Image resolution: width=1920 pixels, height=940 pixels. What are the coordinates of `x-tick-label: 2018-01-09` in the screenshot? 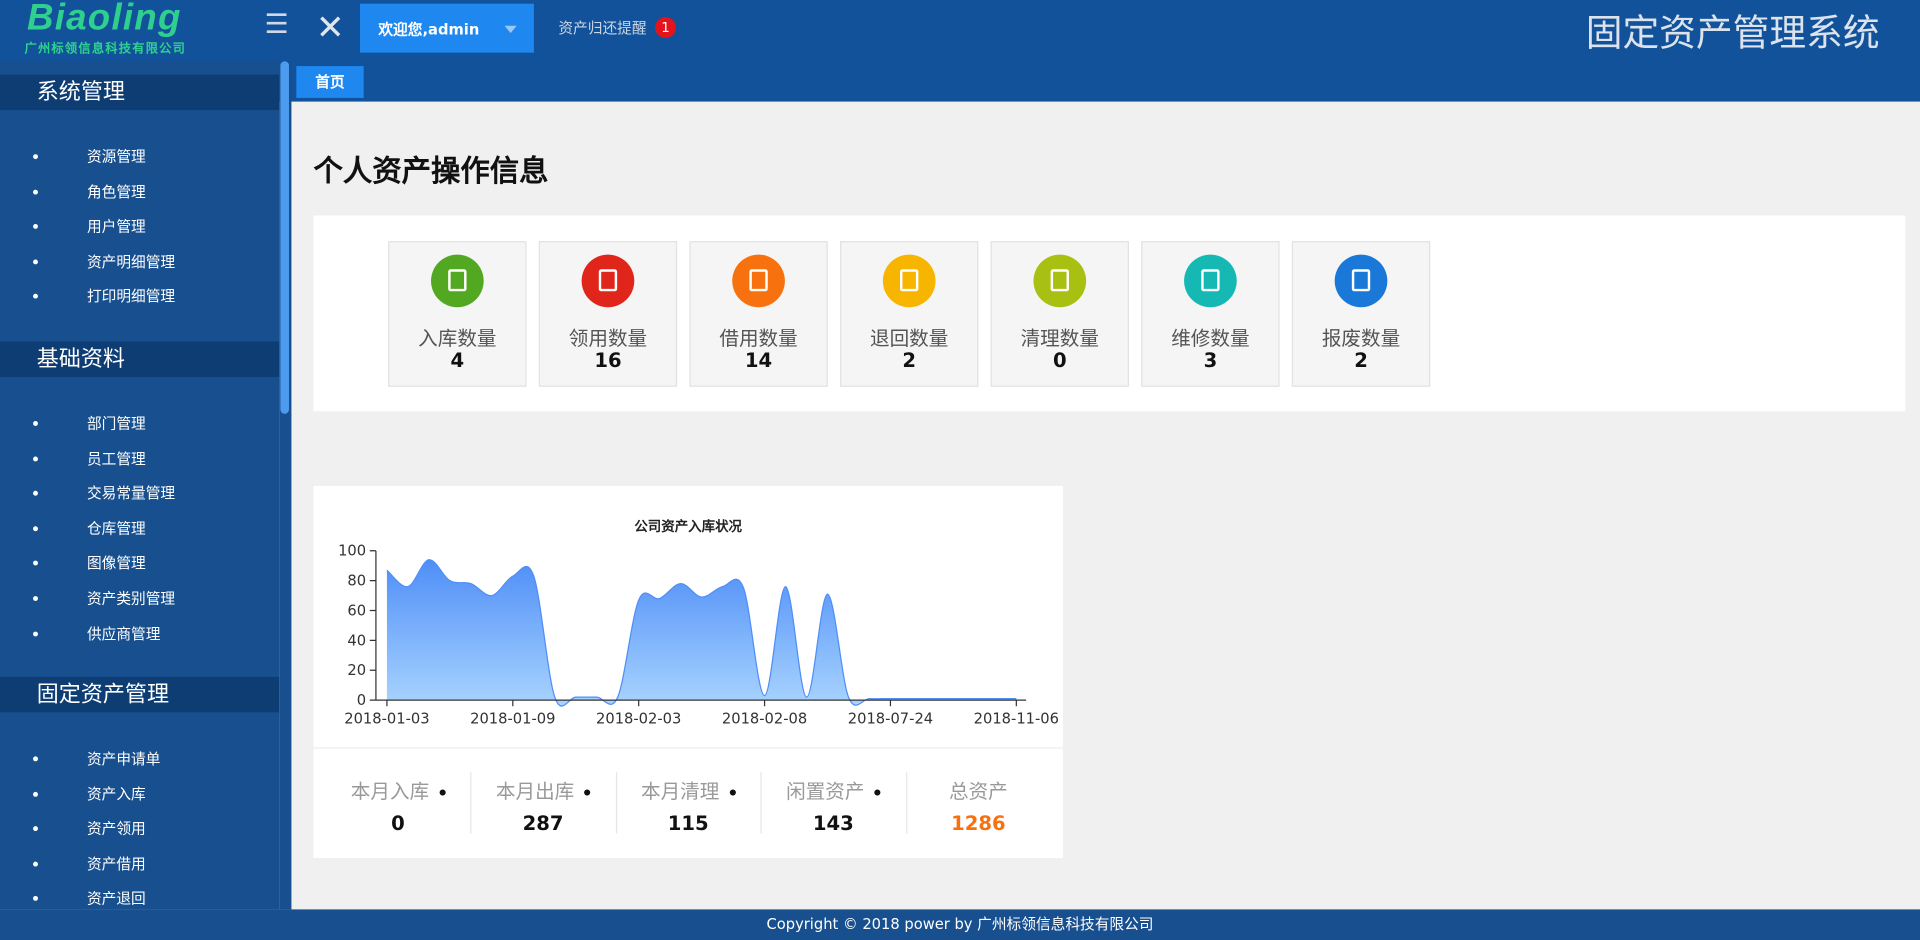 It's located at (512, 718).